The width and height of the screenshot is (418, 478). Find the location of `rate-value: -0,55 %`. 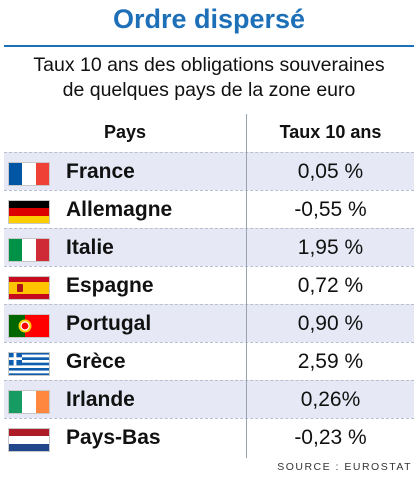

rate-value: -0,55 % is located at coordinates (330, 209).